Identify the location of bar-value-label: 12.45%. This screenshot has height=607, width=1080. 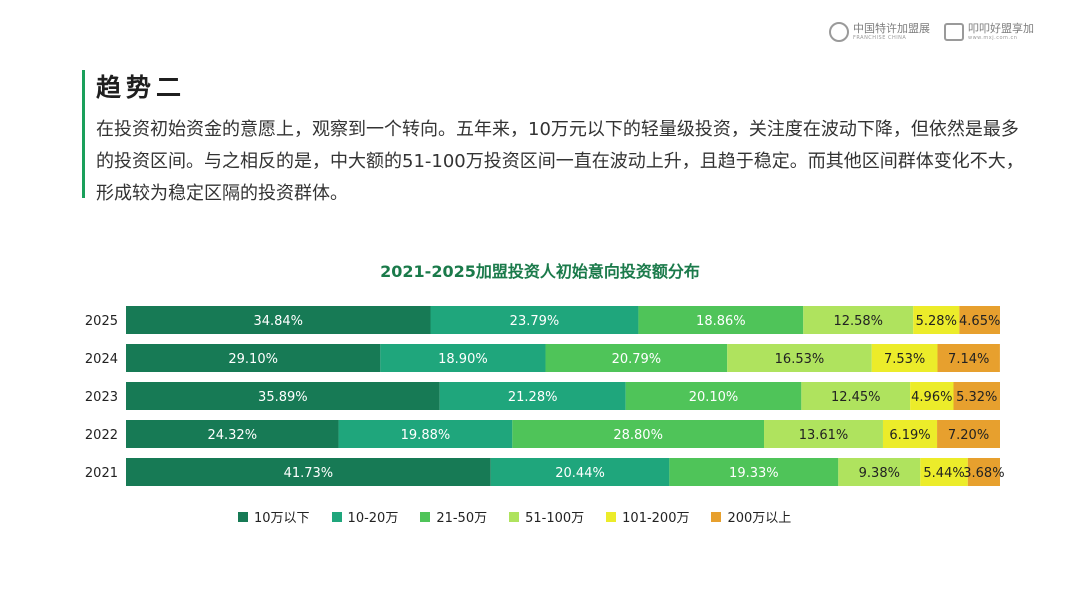
(856, 397).